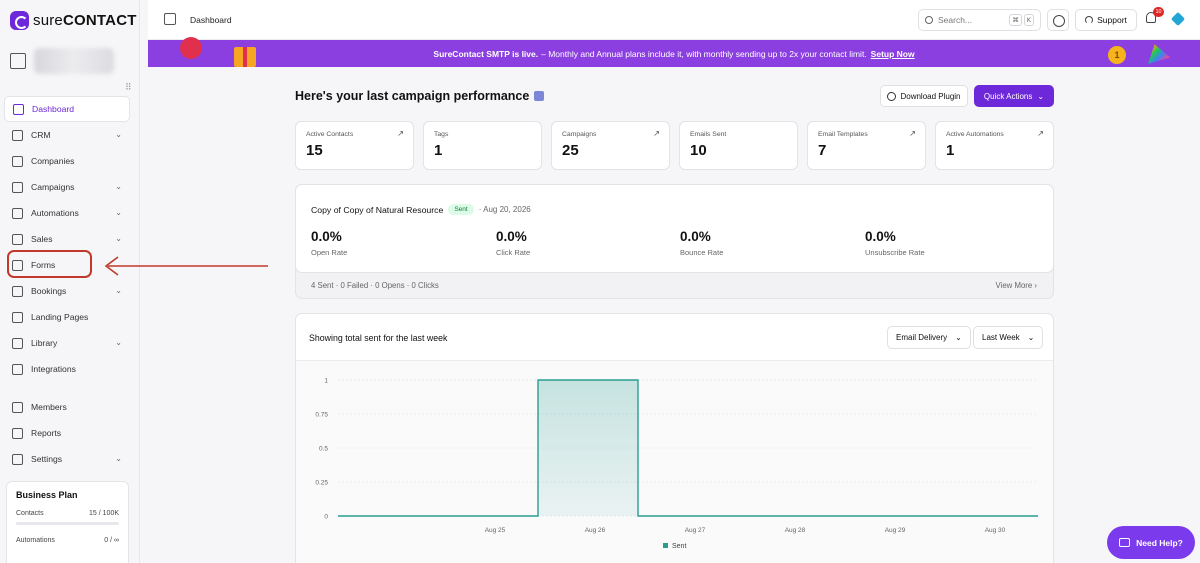 Image resolution: width=1200 pixels, height=563 pixels. What do you see at coordinates (67, 239) in the screenshot?
I see `sidebar-item-sales: Sales ⌄` at bounding box center [67, 239].